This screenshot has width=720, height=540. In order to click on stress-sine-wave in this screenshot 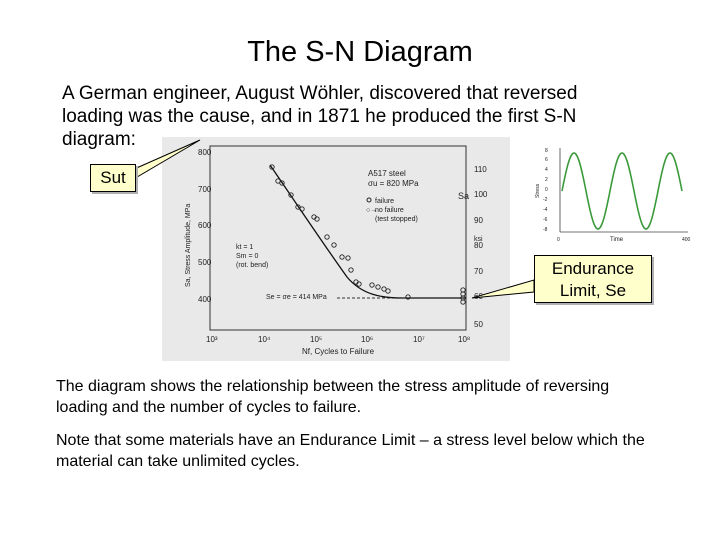, I will do `click(622, 191)`.